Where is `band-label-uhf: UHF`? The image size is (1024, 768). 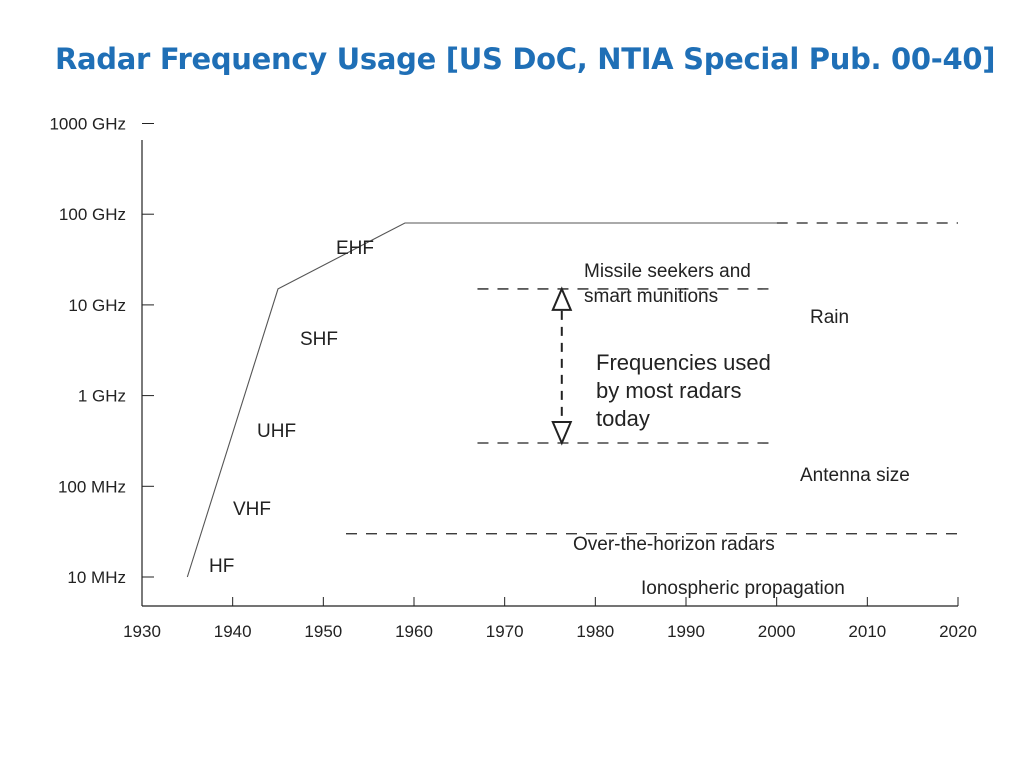
band-label-uhf: UHF is located at coordinates (276, 431).